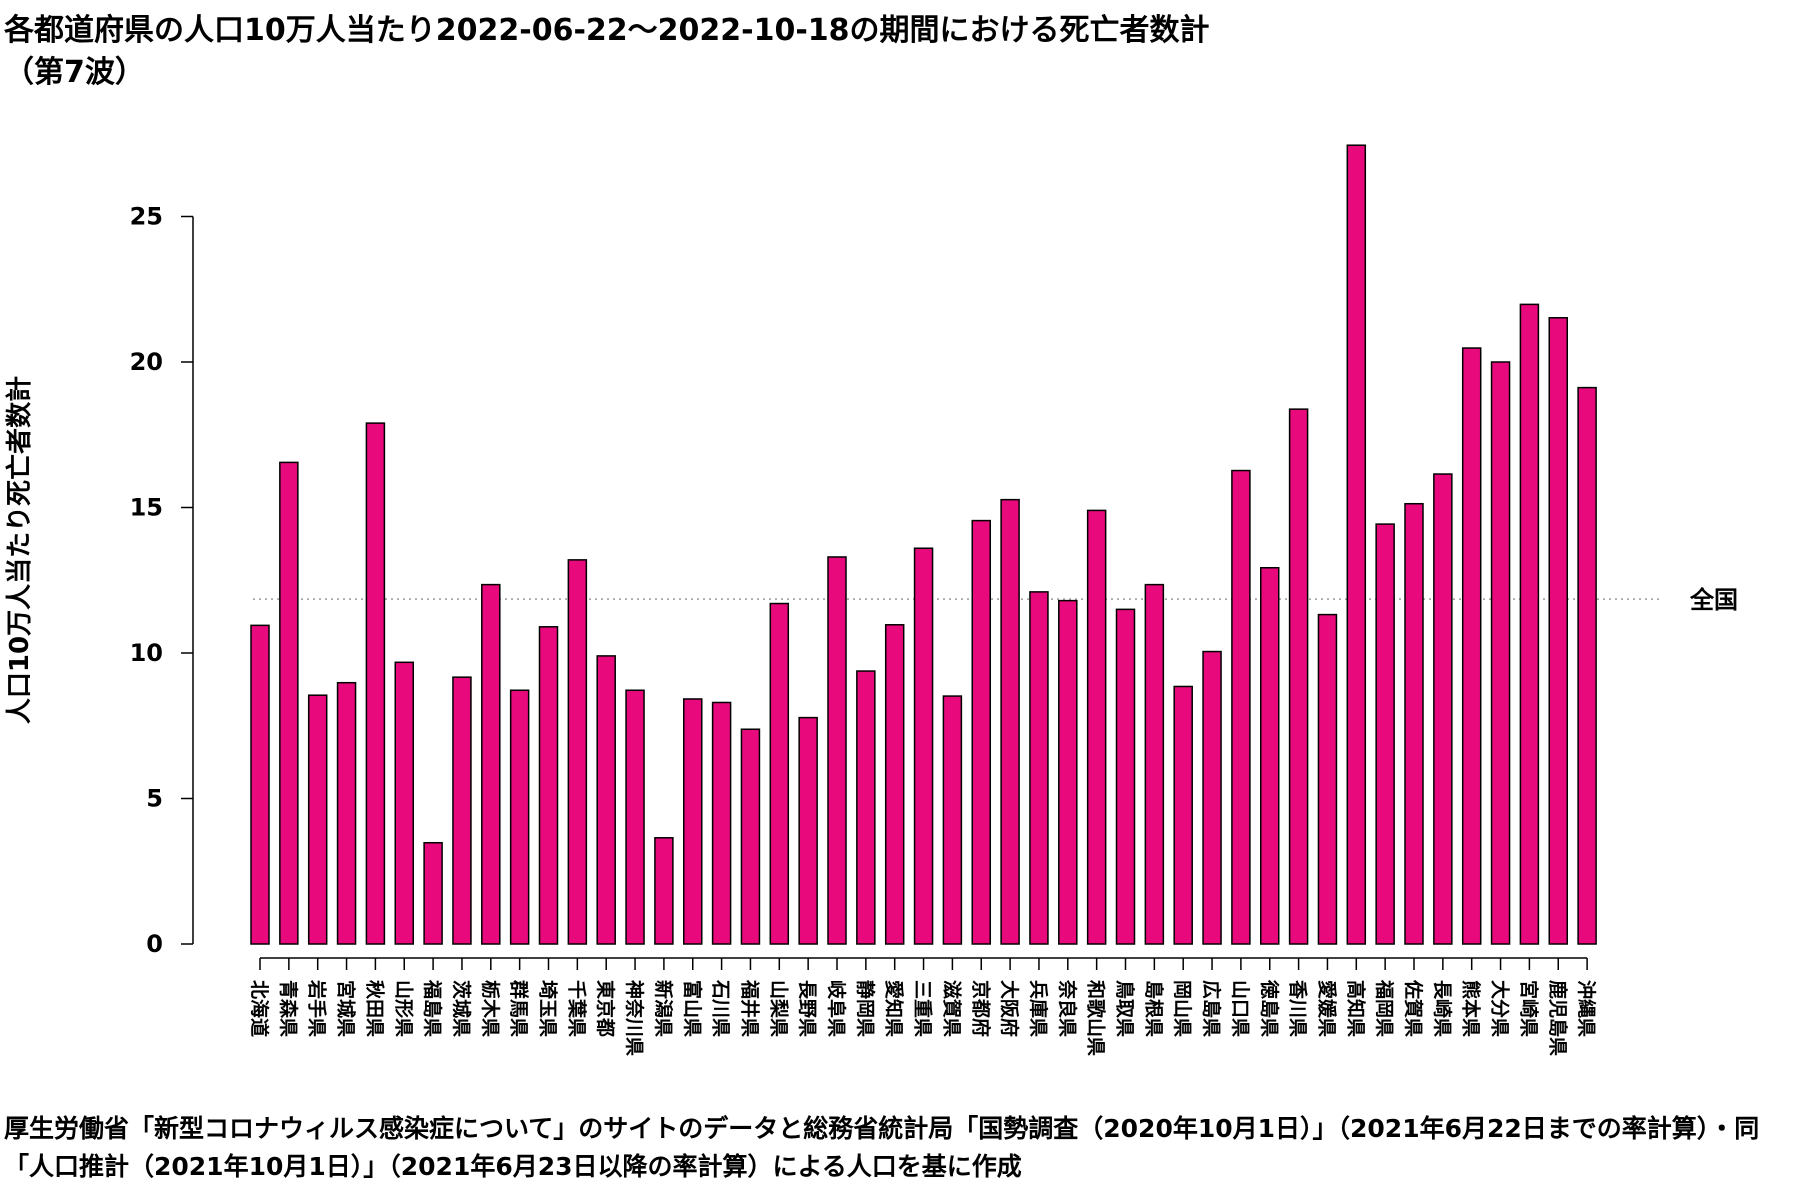 The height and width of the screenshot is (1200, 1800). I want to click on y-tick-label: 20, so click(146, 362).